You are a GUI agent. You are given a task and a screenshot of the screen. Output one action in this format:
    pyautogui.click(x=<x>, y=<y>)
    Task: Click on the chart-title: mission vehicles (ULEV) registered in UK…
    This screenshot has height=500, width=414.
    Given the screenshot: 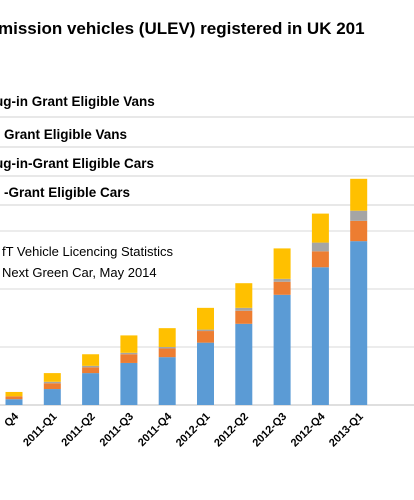 What is the action you would take?
    pyautogui.click(x=182, y=28)
    